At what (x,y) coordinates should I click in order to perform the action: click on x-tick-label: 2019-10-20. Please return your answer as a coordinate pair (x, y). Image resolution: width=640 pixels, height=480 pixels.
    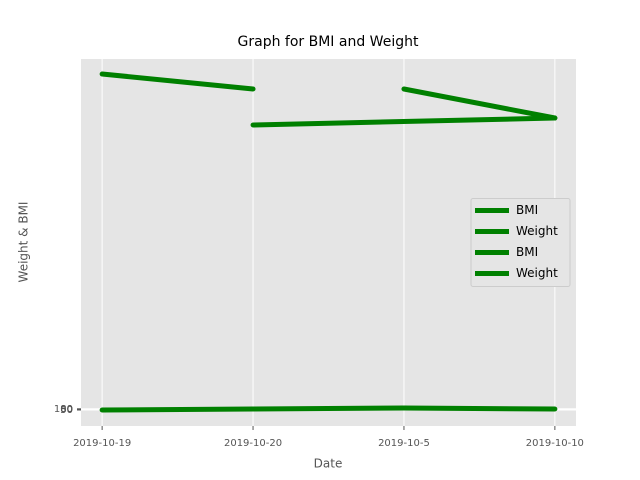
    Looking at the image, I should click on (253, 443).